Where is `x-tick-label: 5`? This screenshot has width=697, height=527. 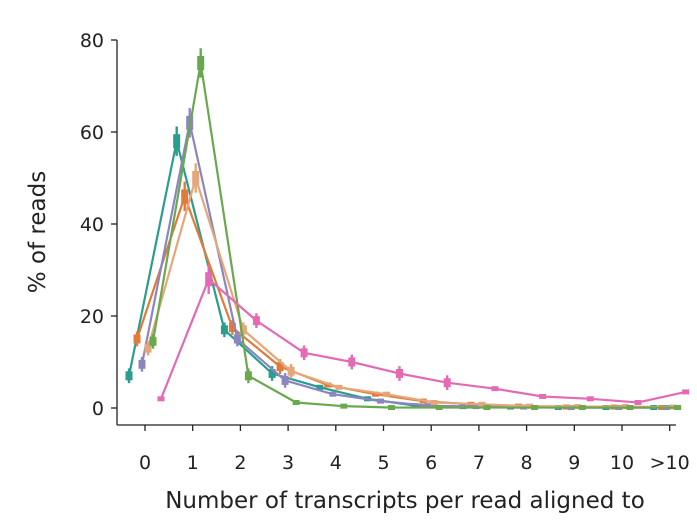 x-tick-label: 5 is located at coordinates (383, 463).